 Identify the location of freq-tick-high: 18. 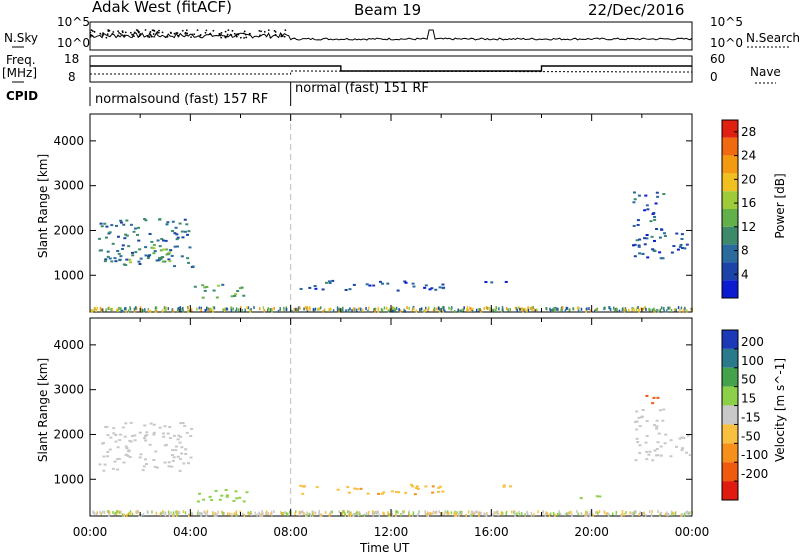
(72, 59).